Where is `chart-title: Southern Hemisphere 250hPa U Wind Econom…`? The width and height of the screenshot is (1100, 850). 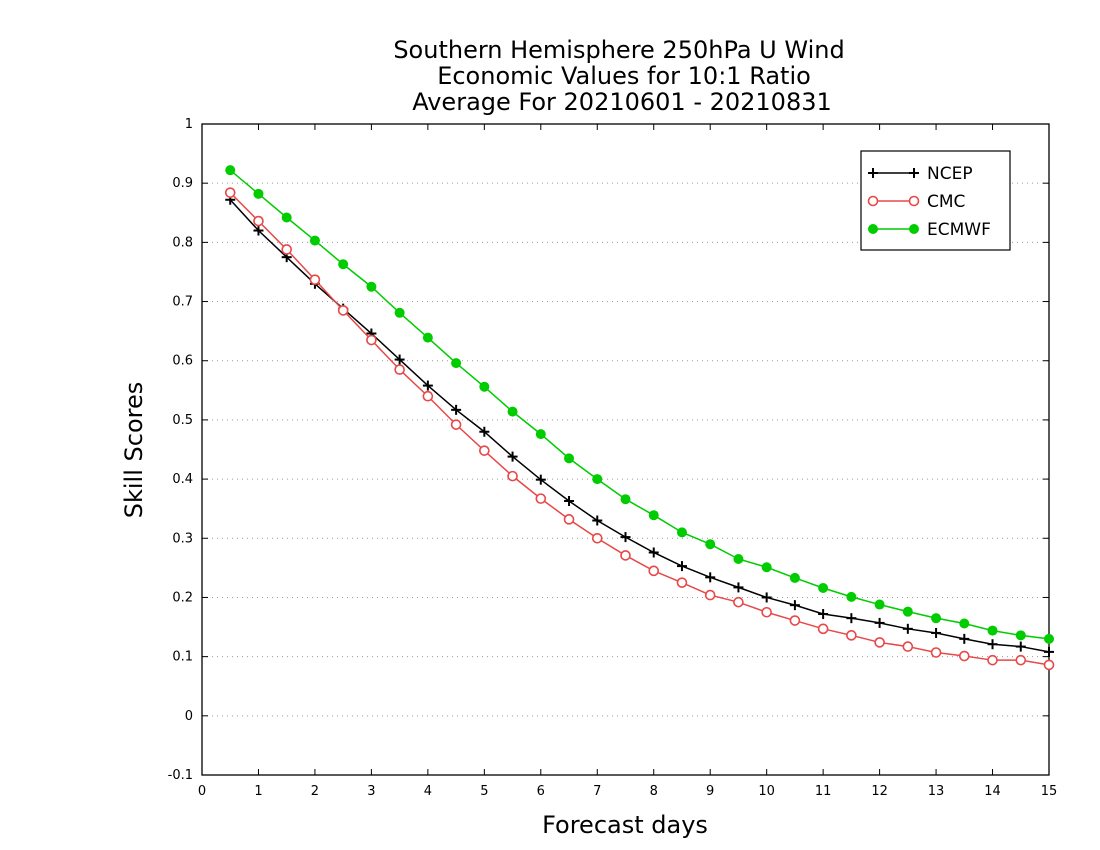 chart-title: Southern Hemisphere 250hPa U Wind Econom… is located at coordinates (618, 76).